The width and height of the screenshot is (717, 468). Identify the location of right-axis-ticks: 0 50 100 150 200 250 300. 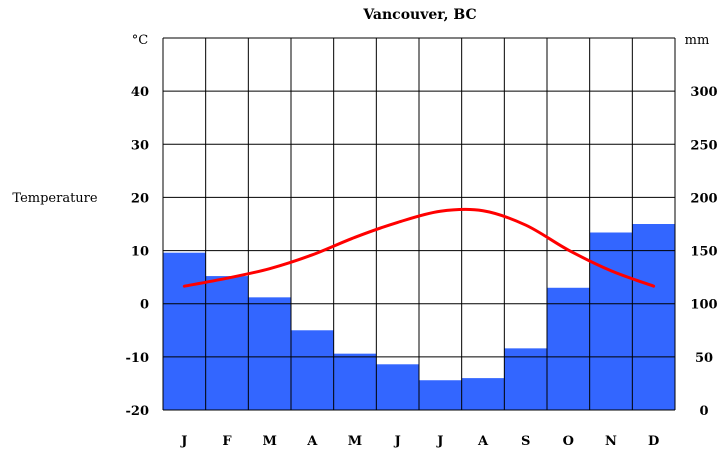
(703, 252).